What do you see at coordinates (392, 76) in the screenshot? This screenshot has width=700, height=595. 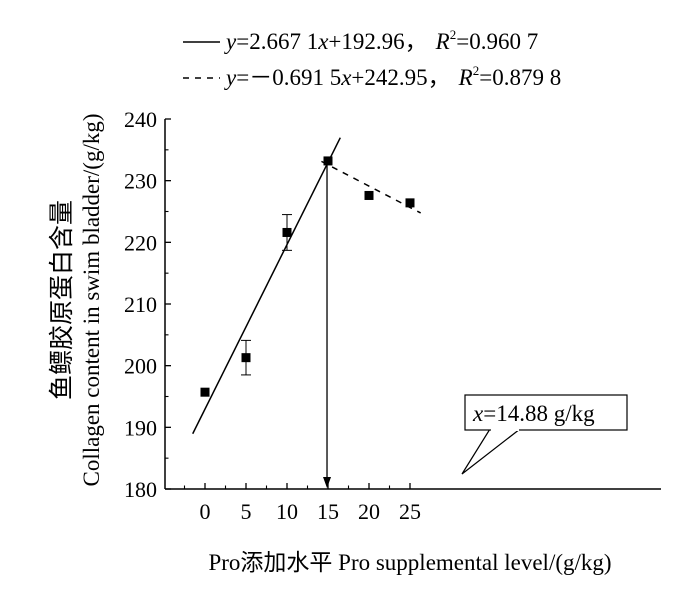 I see `legend-dashed-text: y=－0.691 5x+242.95， R2=0.879 8` at bounding box center [392, 76].